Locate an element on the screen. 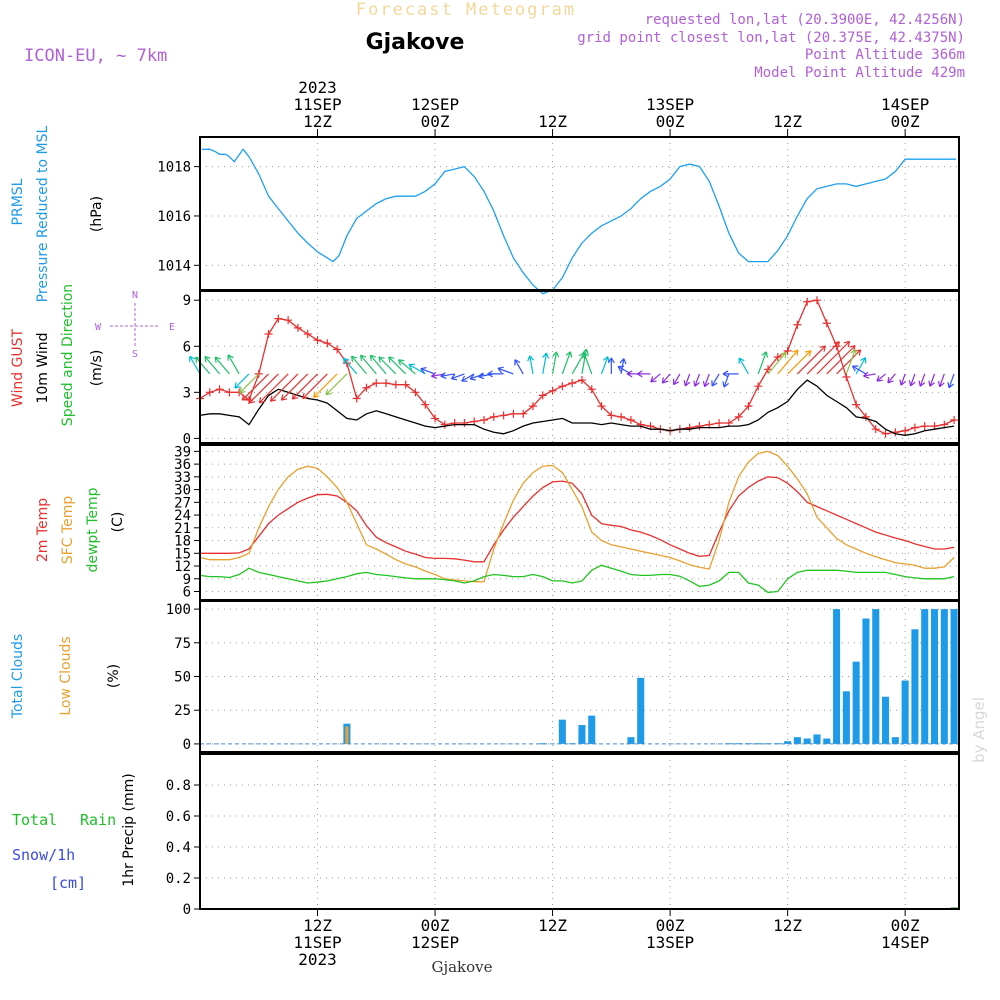  panel-frame is located at coordinates (579, 831).